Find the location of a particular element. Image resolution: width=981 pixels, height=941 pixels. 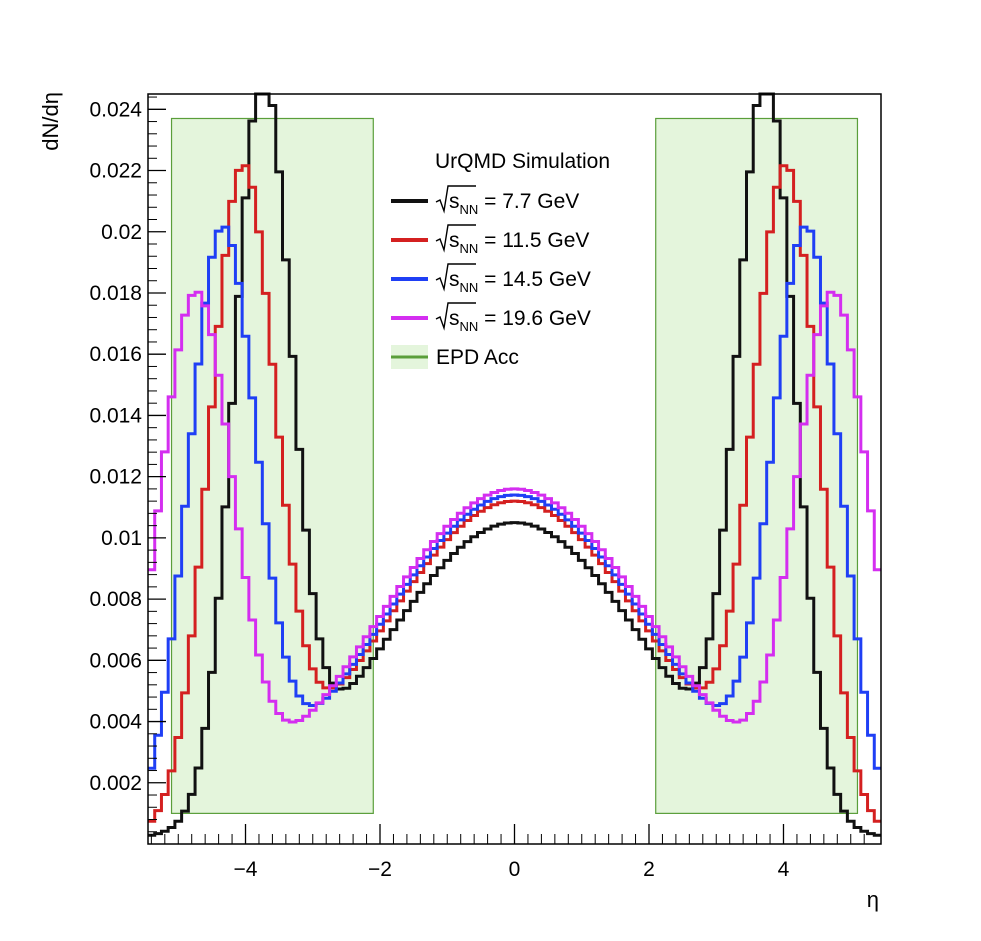

y-tick-label: 0.018 is located at coordinates (115, 293).